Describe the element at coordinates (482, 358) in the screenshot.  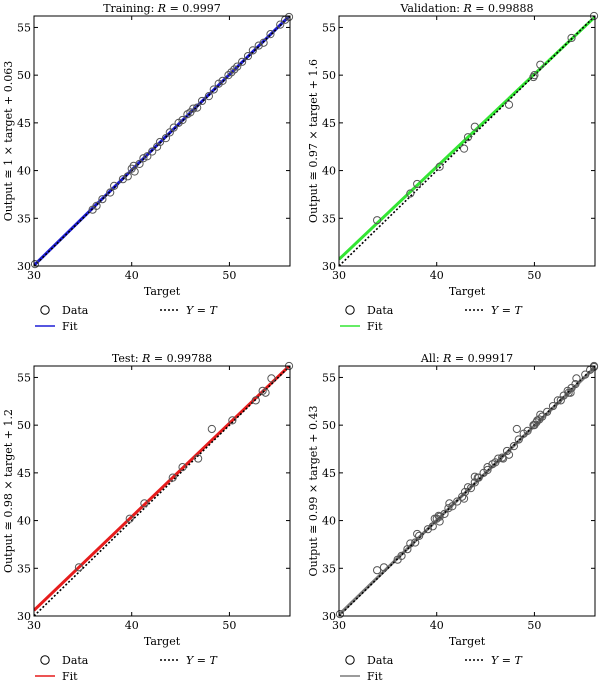
I see `title-value: = 0.99917` at that location.